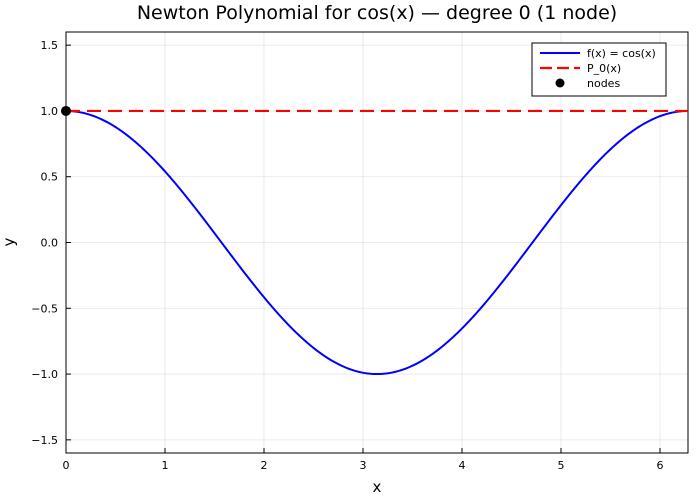  I want to click on x-axis-label: x, so click(377, 487).